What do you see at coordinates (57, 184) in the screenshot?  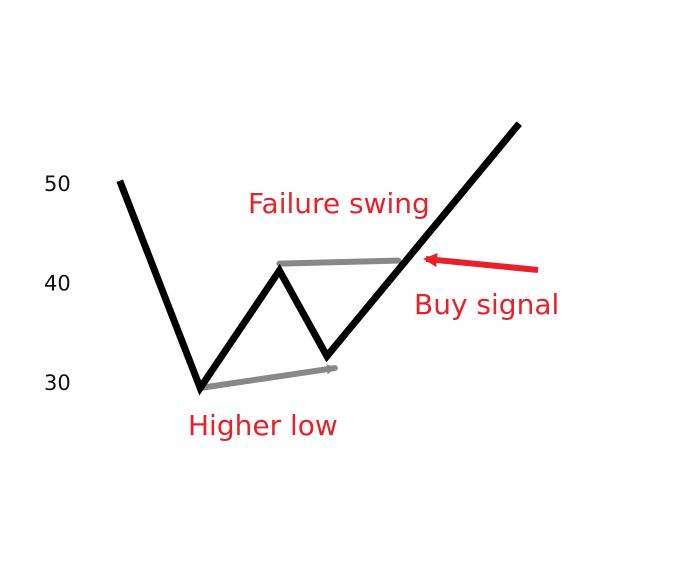 I see `y-tick-label: 50` at bounding box center [57, 184].